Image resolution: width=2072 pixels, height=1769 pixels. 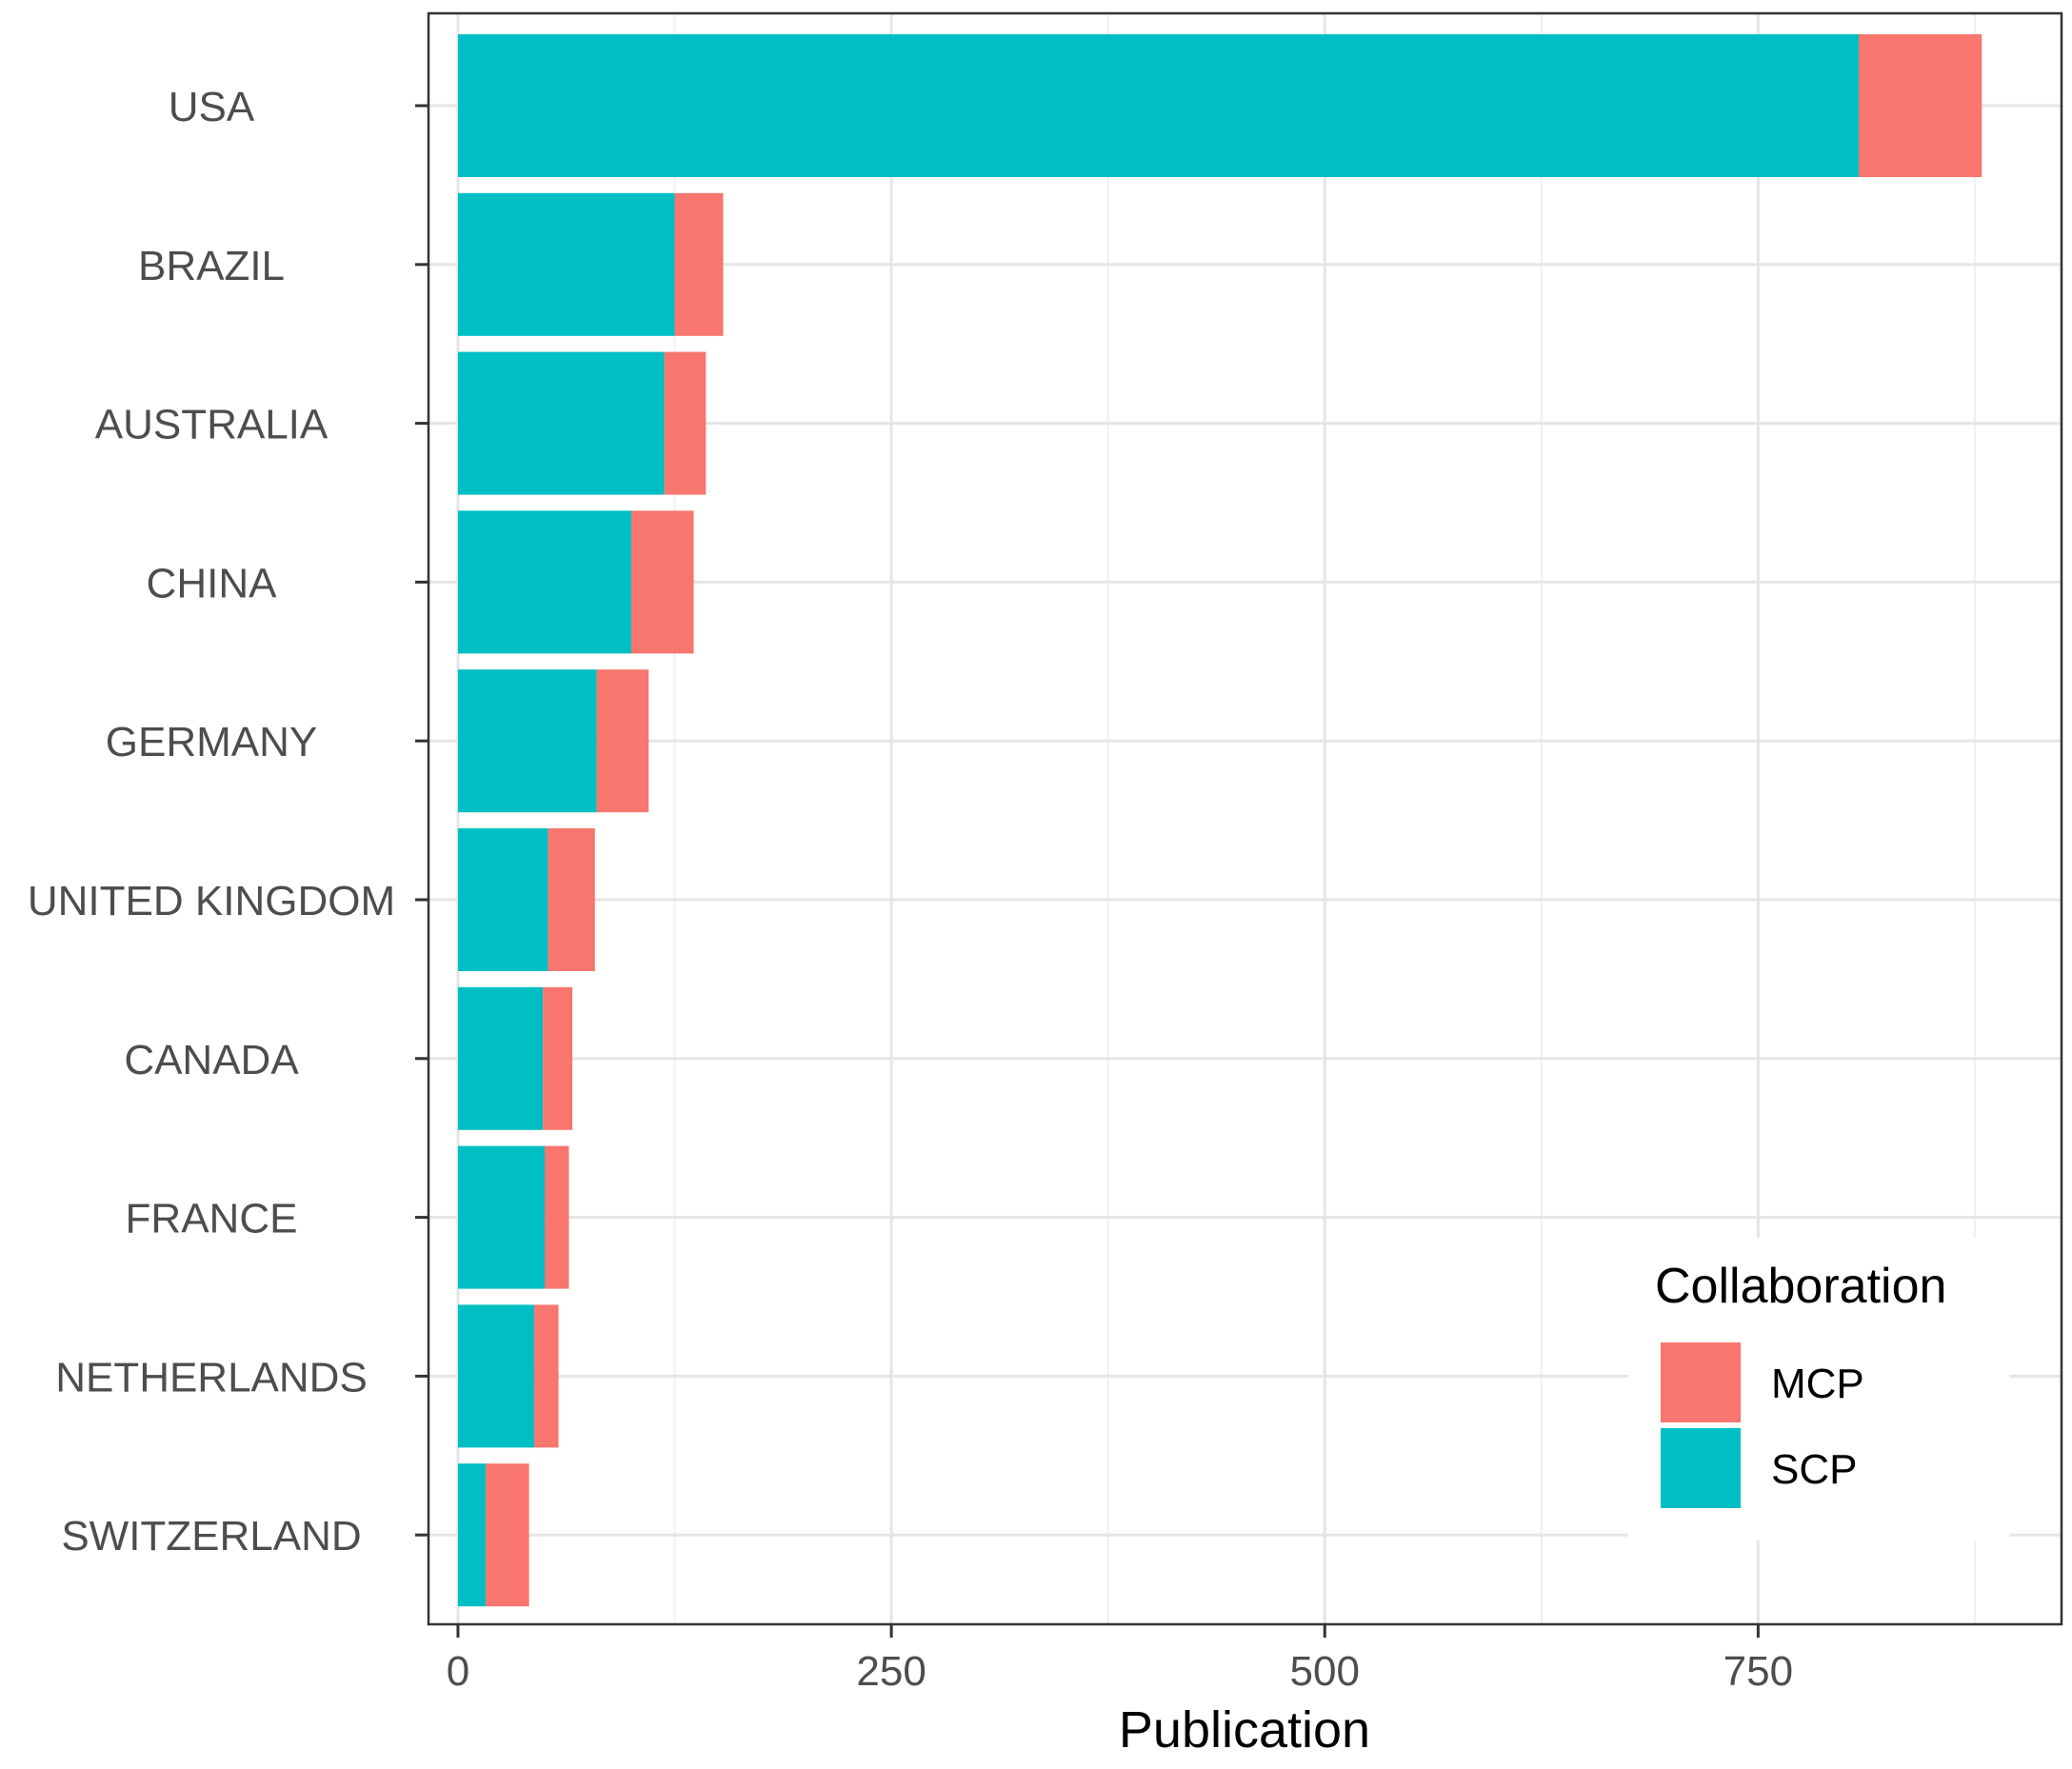 What do you see at coordinates (211, 901) in the screenshot?
I see `y-tick-label-united-kingdom: UNITED KINGDOM` at bounding box center [211, 901].